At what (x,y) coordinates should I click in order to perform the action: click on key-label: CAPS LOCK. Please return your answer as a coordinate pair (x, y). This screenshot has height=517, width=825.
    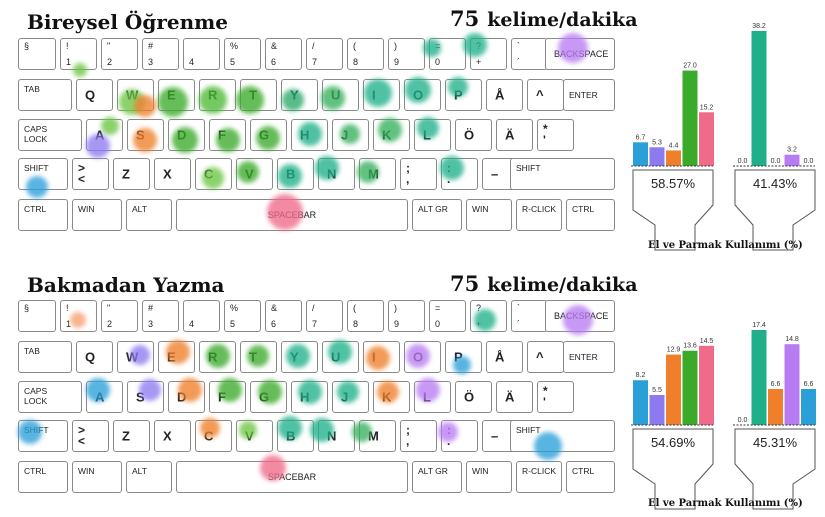
    Looking at the image, I should click on (36, 396).